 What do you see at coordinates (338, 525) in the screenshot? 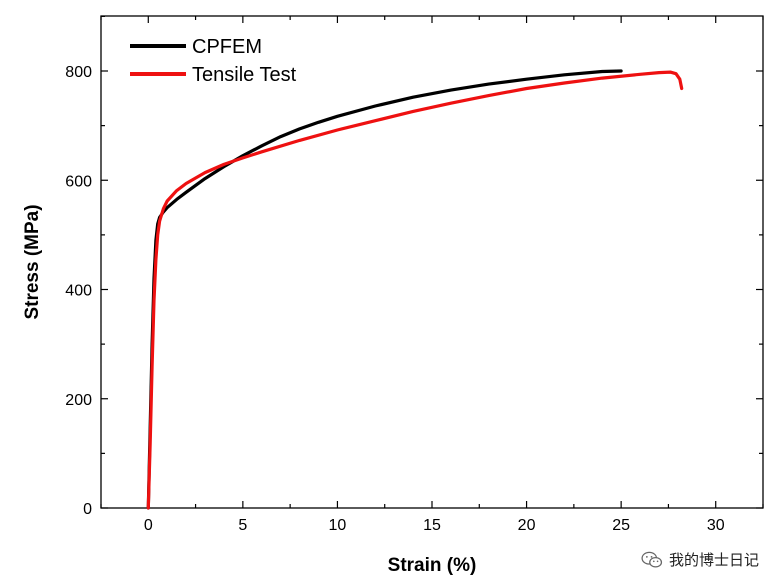
I see `x-tick-label: 10` at bounding box center [338, 525].